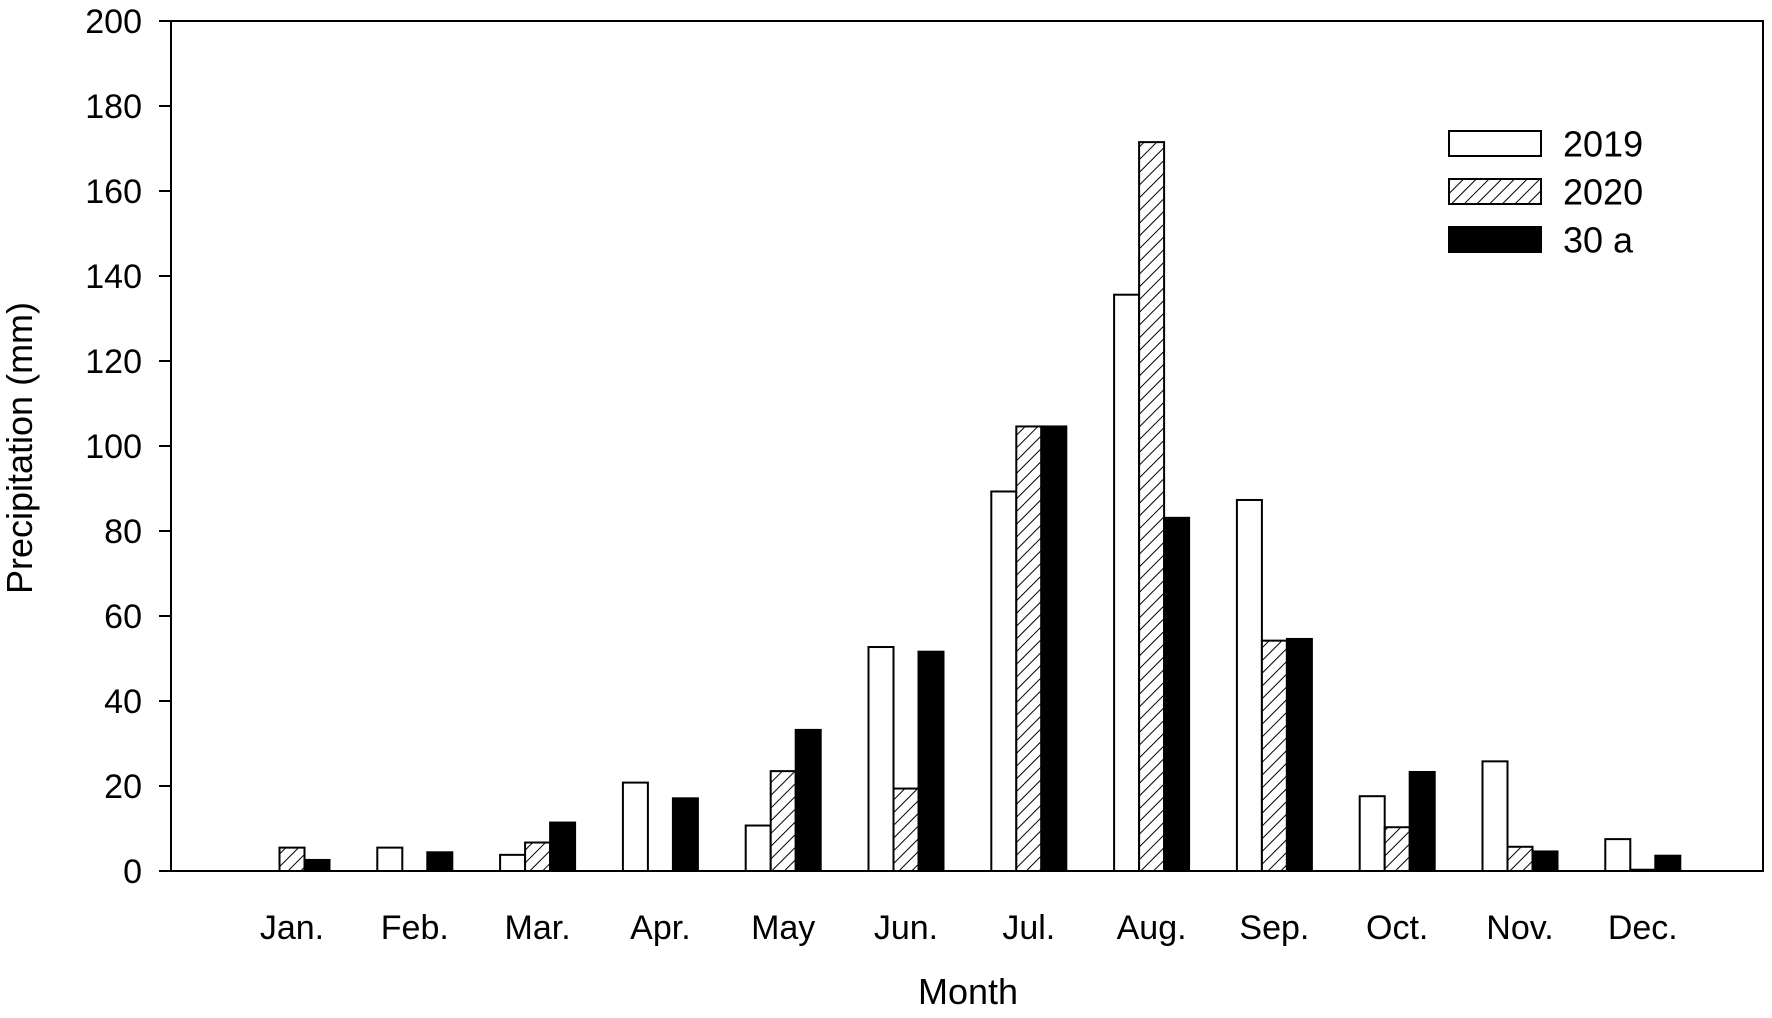 This screenshot has width=1772, height=1018. I want to click on bar-2019-jun, so click(881, 759).